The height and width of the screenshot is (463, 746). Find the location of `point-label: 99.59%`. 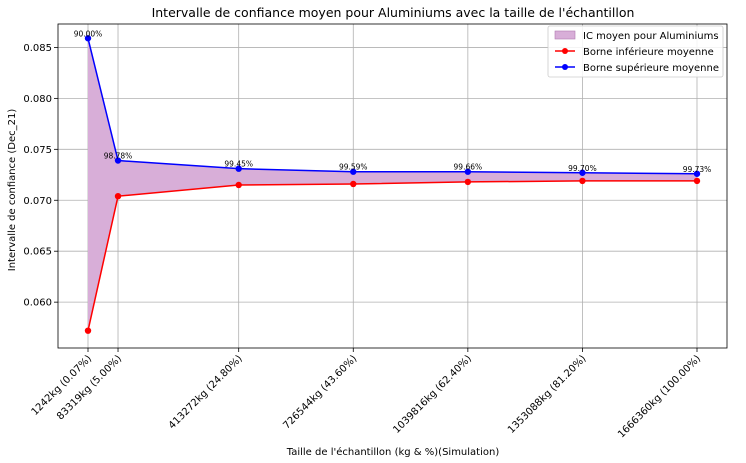

point-label: 99.59% is located at coordinates (353, 167).